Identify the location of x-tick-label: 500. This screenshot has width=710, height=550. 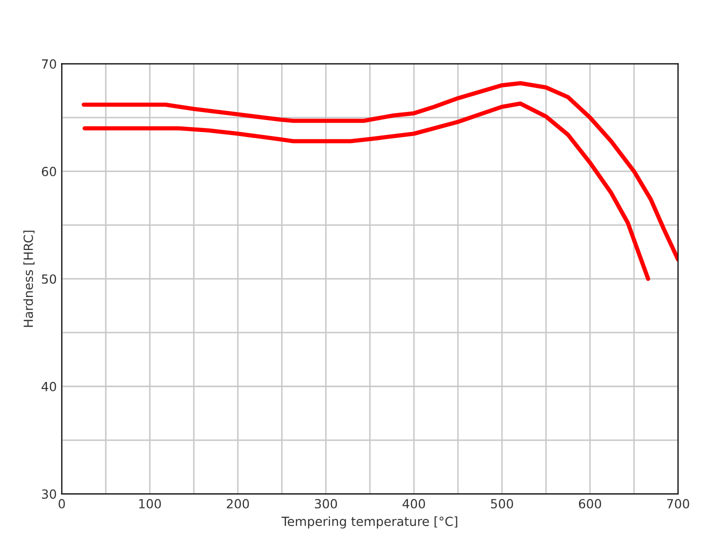
(502, 503).